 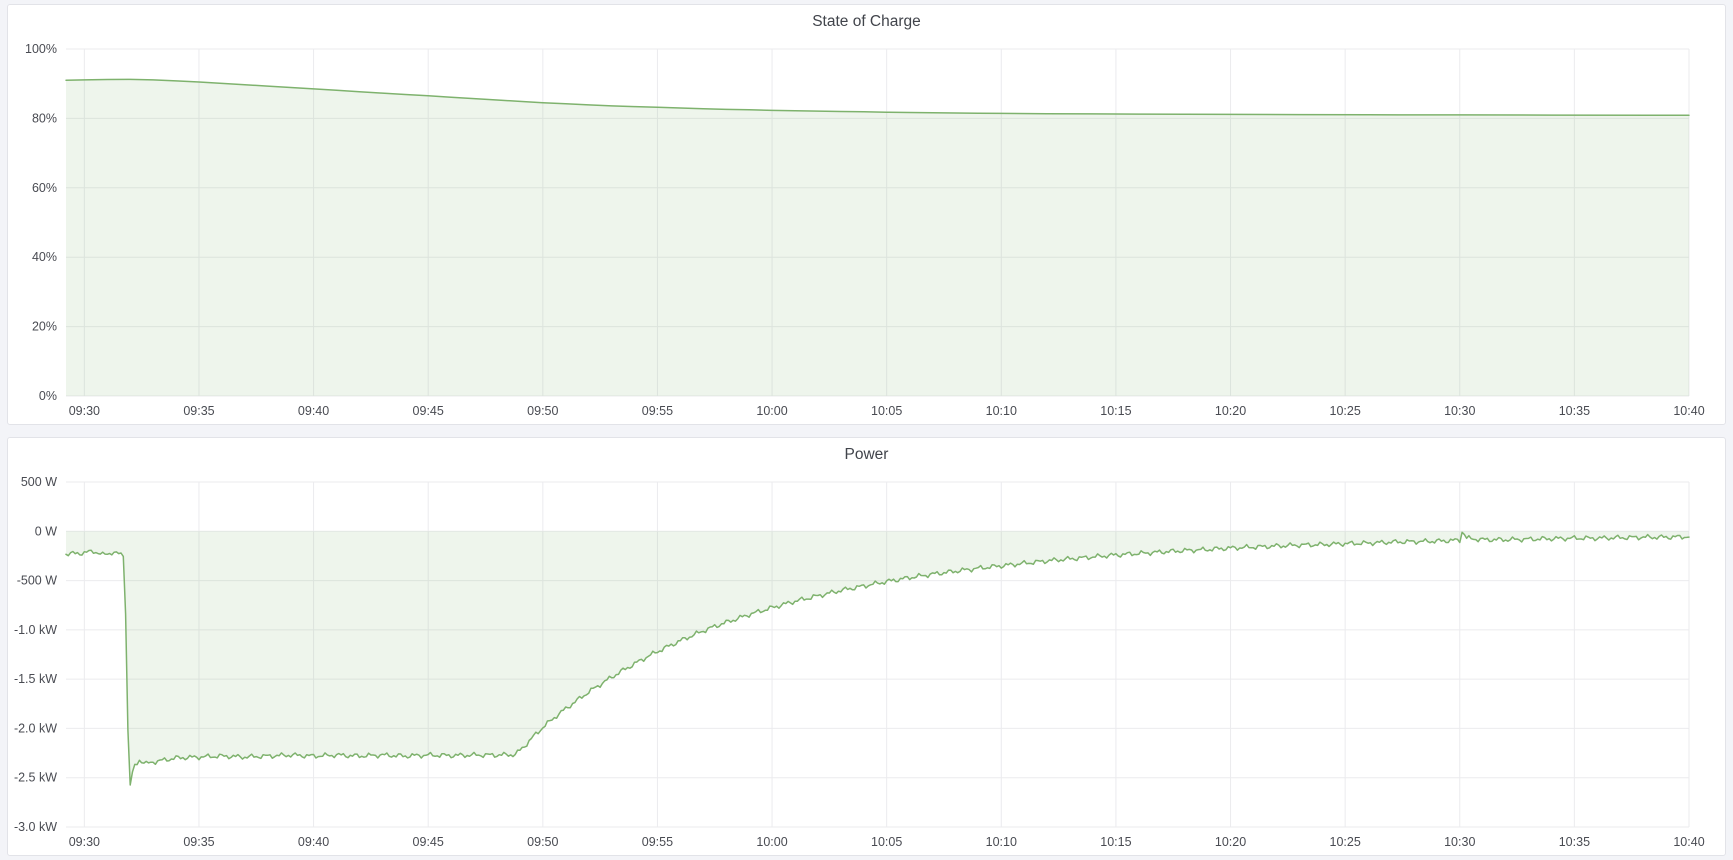 I want to click on y-tick-label: 500 W, so click(x=39, y=482).